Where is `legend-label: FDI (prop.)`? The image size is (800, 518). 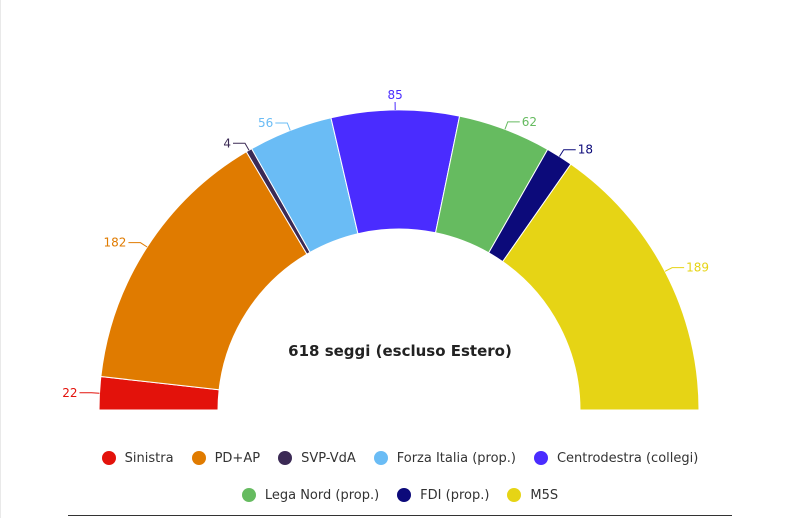 legend-label: FDI (prop.) is located at coordinates (455, 495).